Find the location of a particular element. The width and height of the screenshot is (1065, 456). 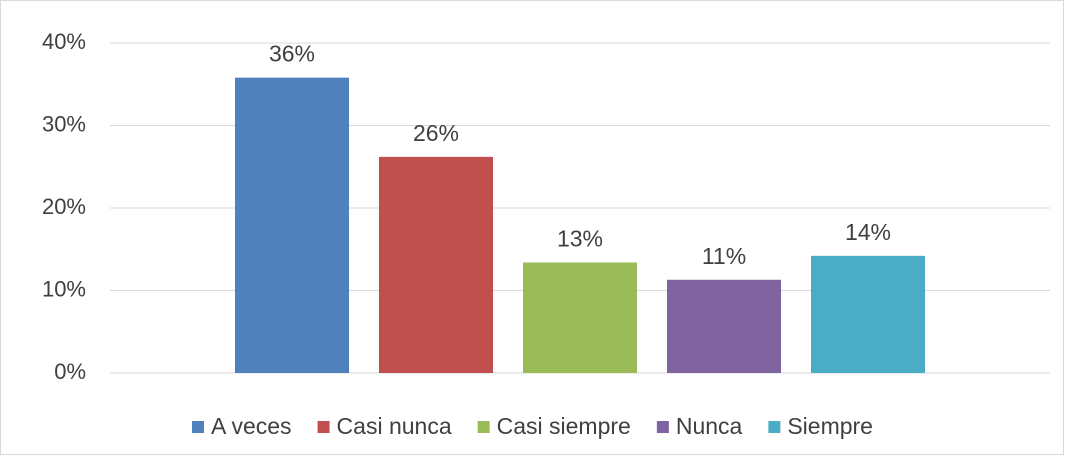

y-tick-label: 30% is located at coordinates (64, 123).